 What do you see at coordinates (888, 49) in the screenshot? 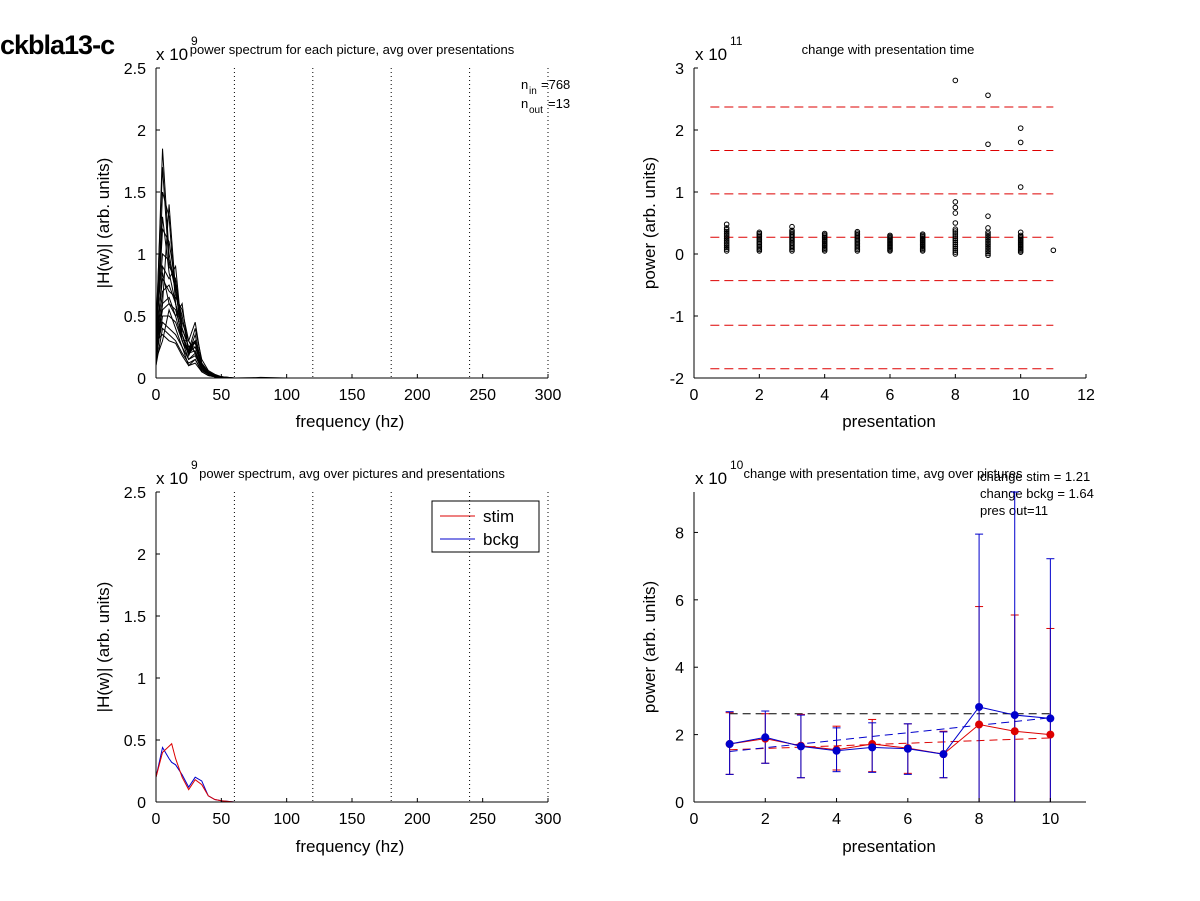
I see `chart-title: change with presentation time` at bounding box center [888, 49].